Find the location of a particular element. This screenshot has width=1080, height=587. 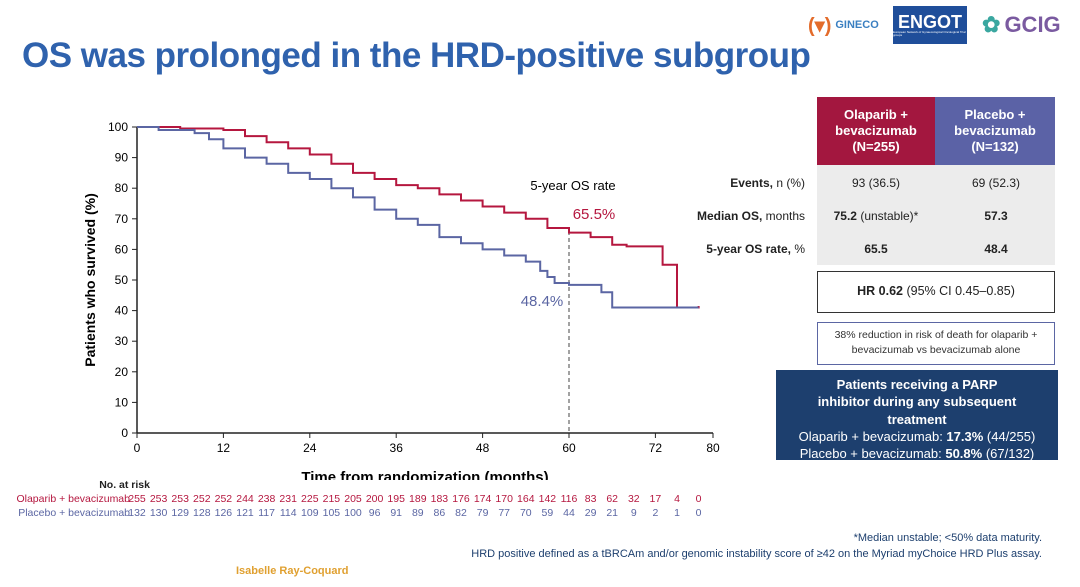

risk-count: 129 is located at coordinates (180, 513).